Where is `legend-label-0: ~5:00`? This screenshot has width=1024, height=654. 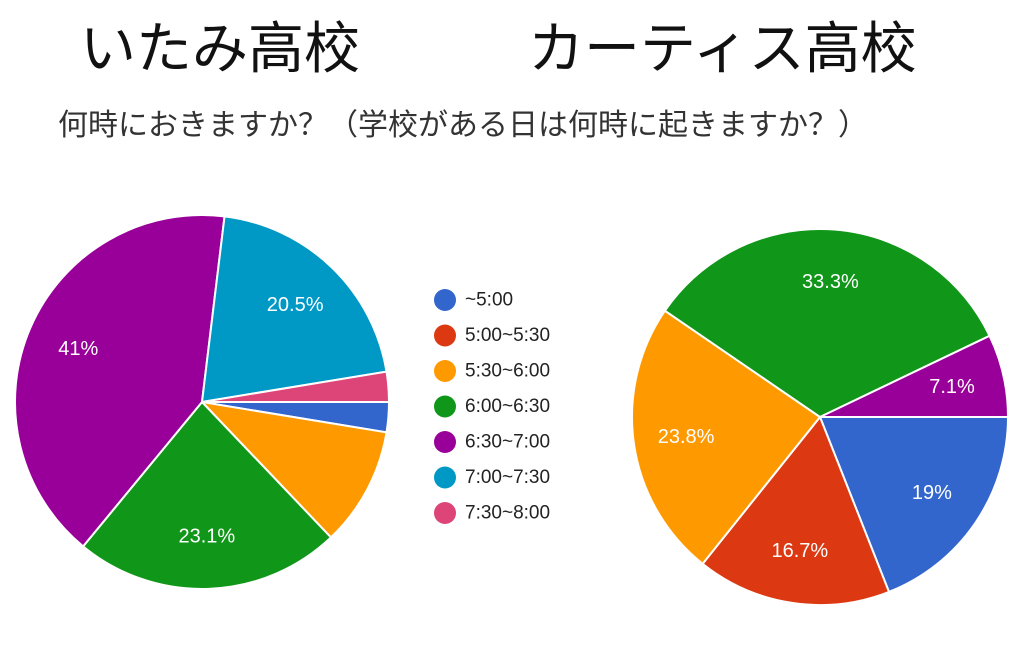 legend-label-0: ~5:00 is located at coordinates (489, 300).